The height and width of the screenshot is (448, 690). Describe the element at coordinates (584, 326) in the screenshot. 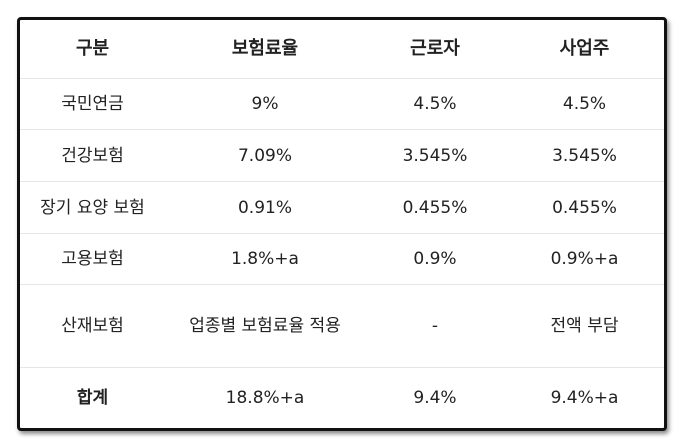

I see `cell-employer: 전액 부담` at that location.